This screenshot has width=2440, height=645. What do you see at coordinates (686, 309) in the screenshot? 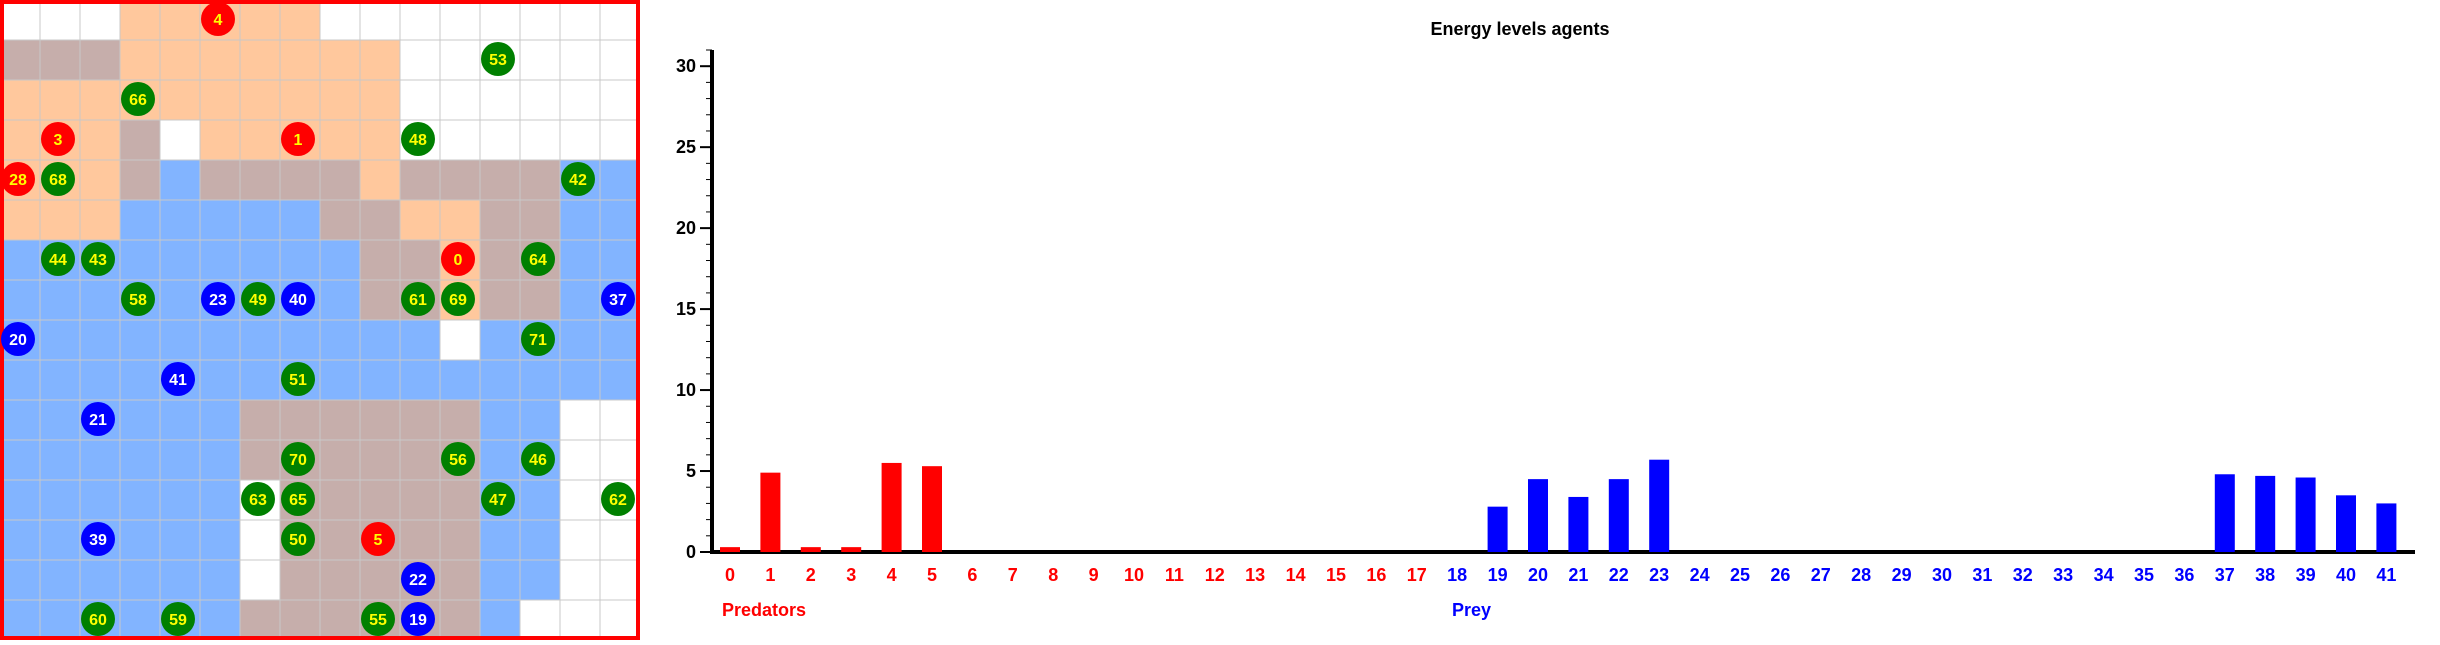
I see `y-tick-label: 15` at bounding box center [686, 309].